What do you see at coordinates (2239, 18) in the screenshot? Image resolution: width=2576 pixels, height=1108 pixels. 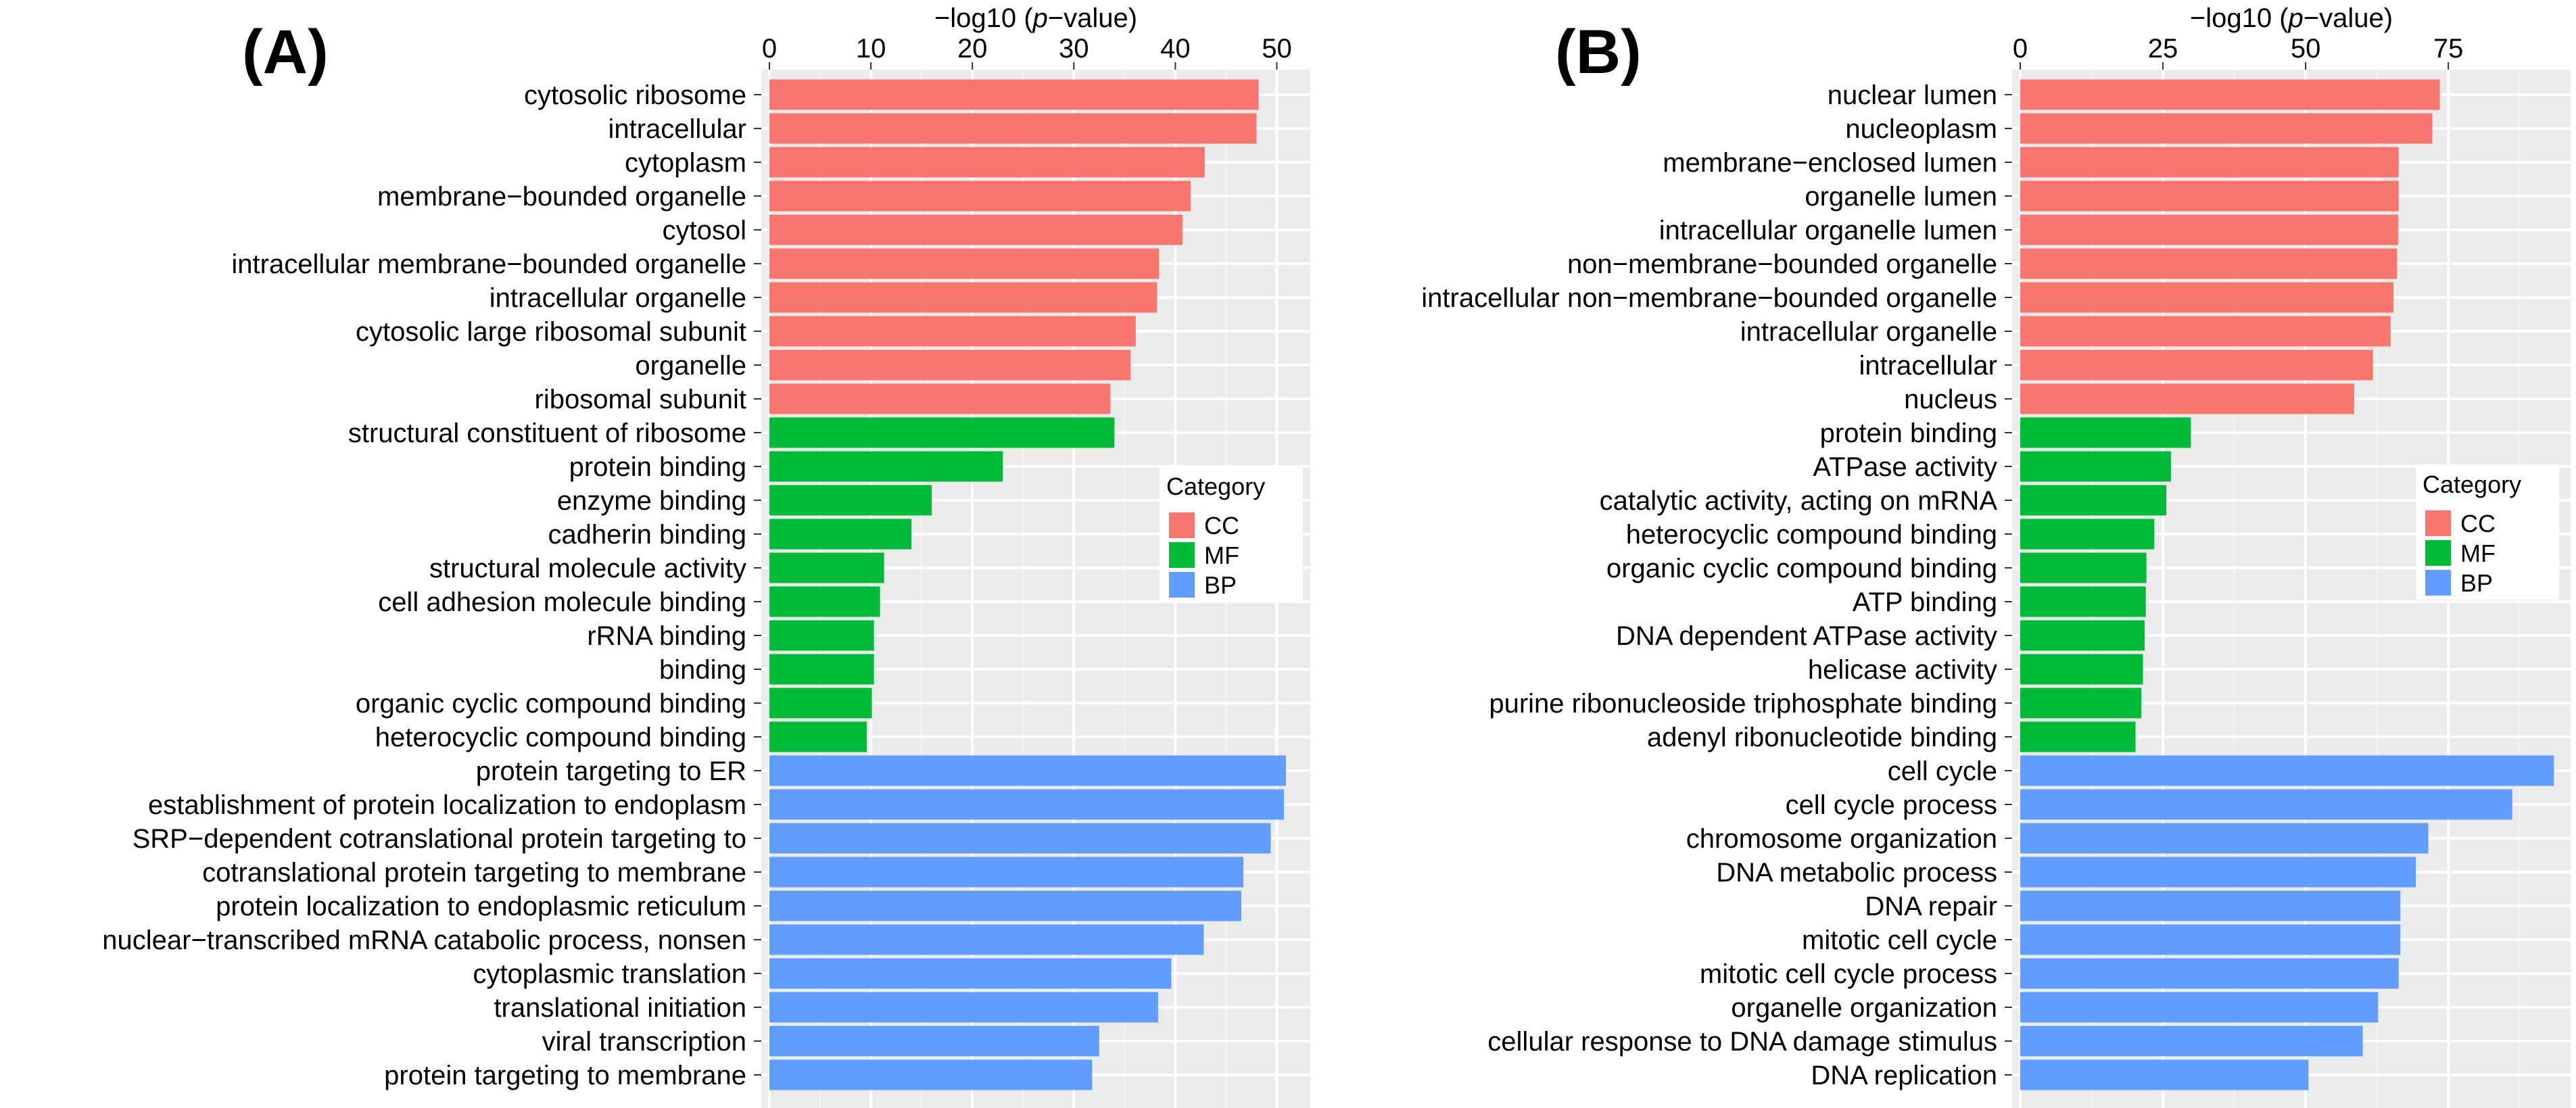 I see `x-axis-title-prefix: −log10 (` at bounding box center [2239, 18].